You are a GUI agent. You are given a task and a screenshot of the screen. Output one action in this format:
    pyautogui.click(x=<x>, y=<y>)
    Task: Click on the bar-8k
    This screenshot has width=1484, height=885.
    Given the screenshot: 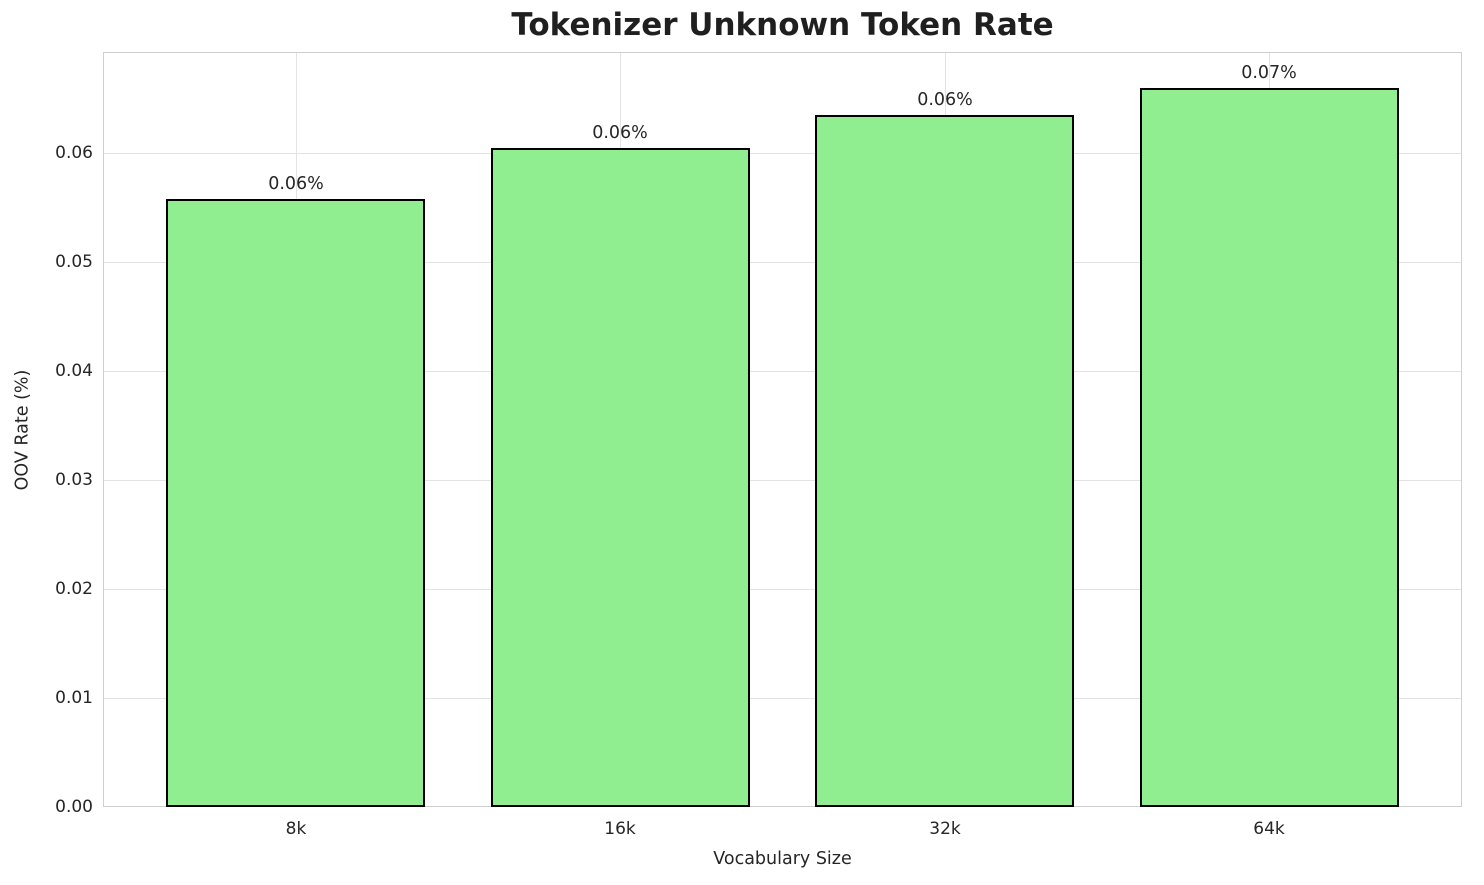 What is the action you would take?
    pyautogui.click(x=295, y=503)
    